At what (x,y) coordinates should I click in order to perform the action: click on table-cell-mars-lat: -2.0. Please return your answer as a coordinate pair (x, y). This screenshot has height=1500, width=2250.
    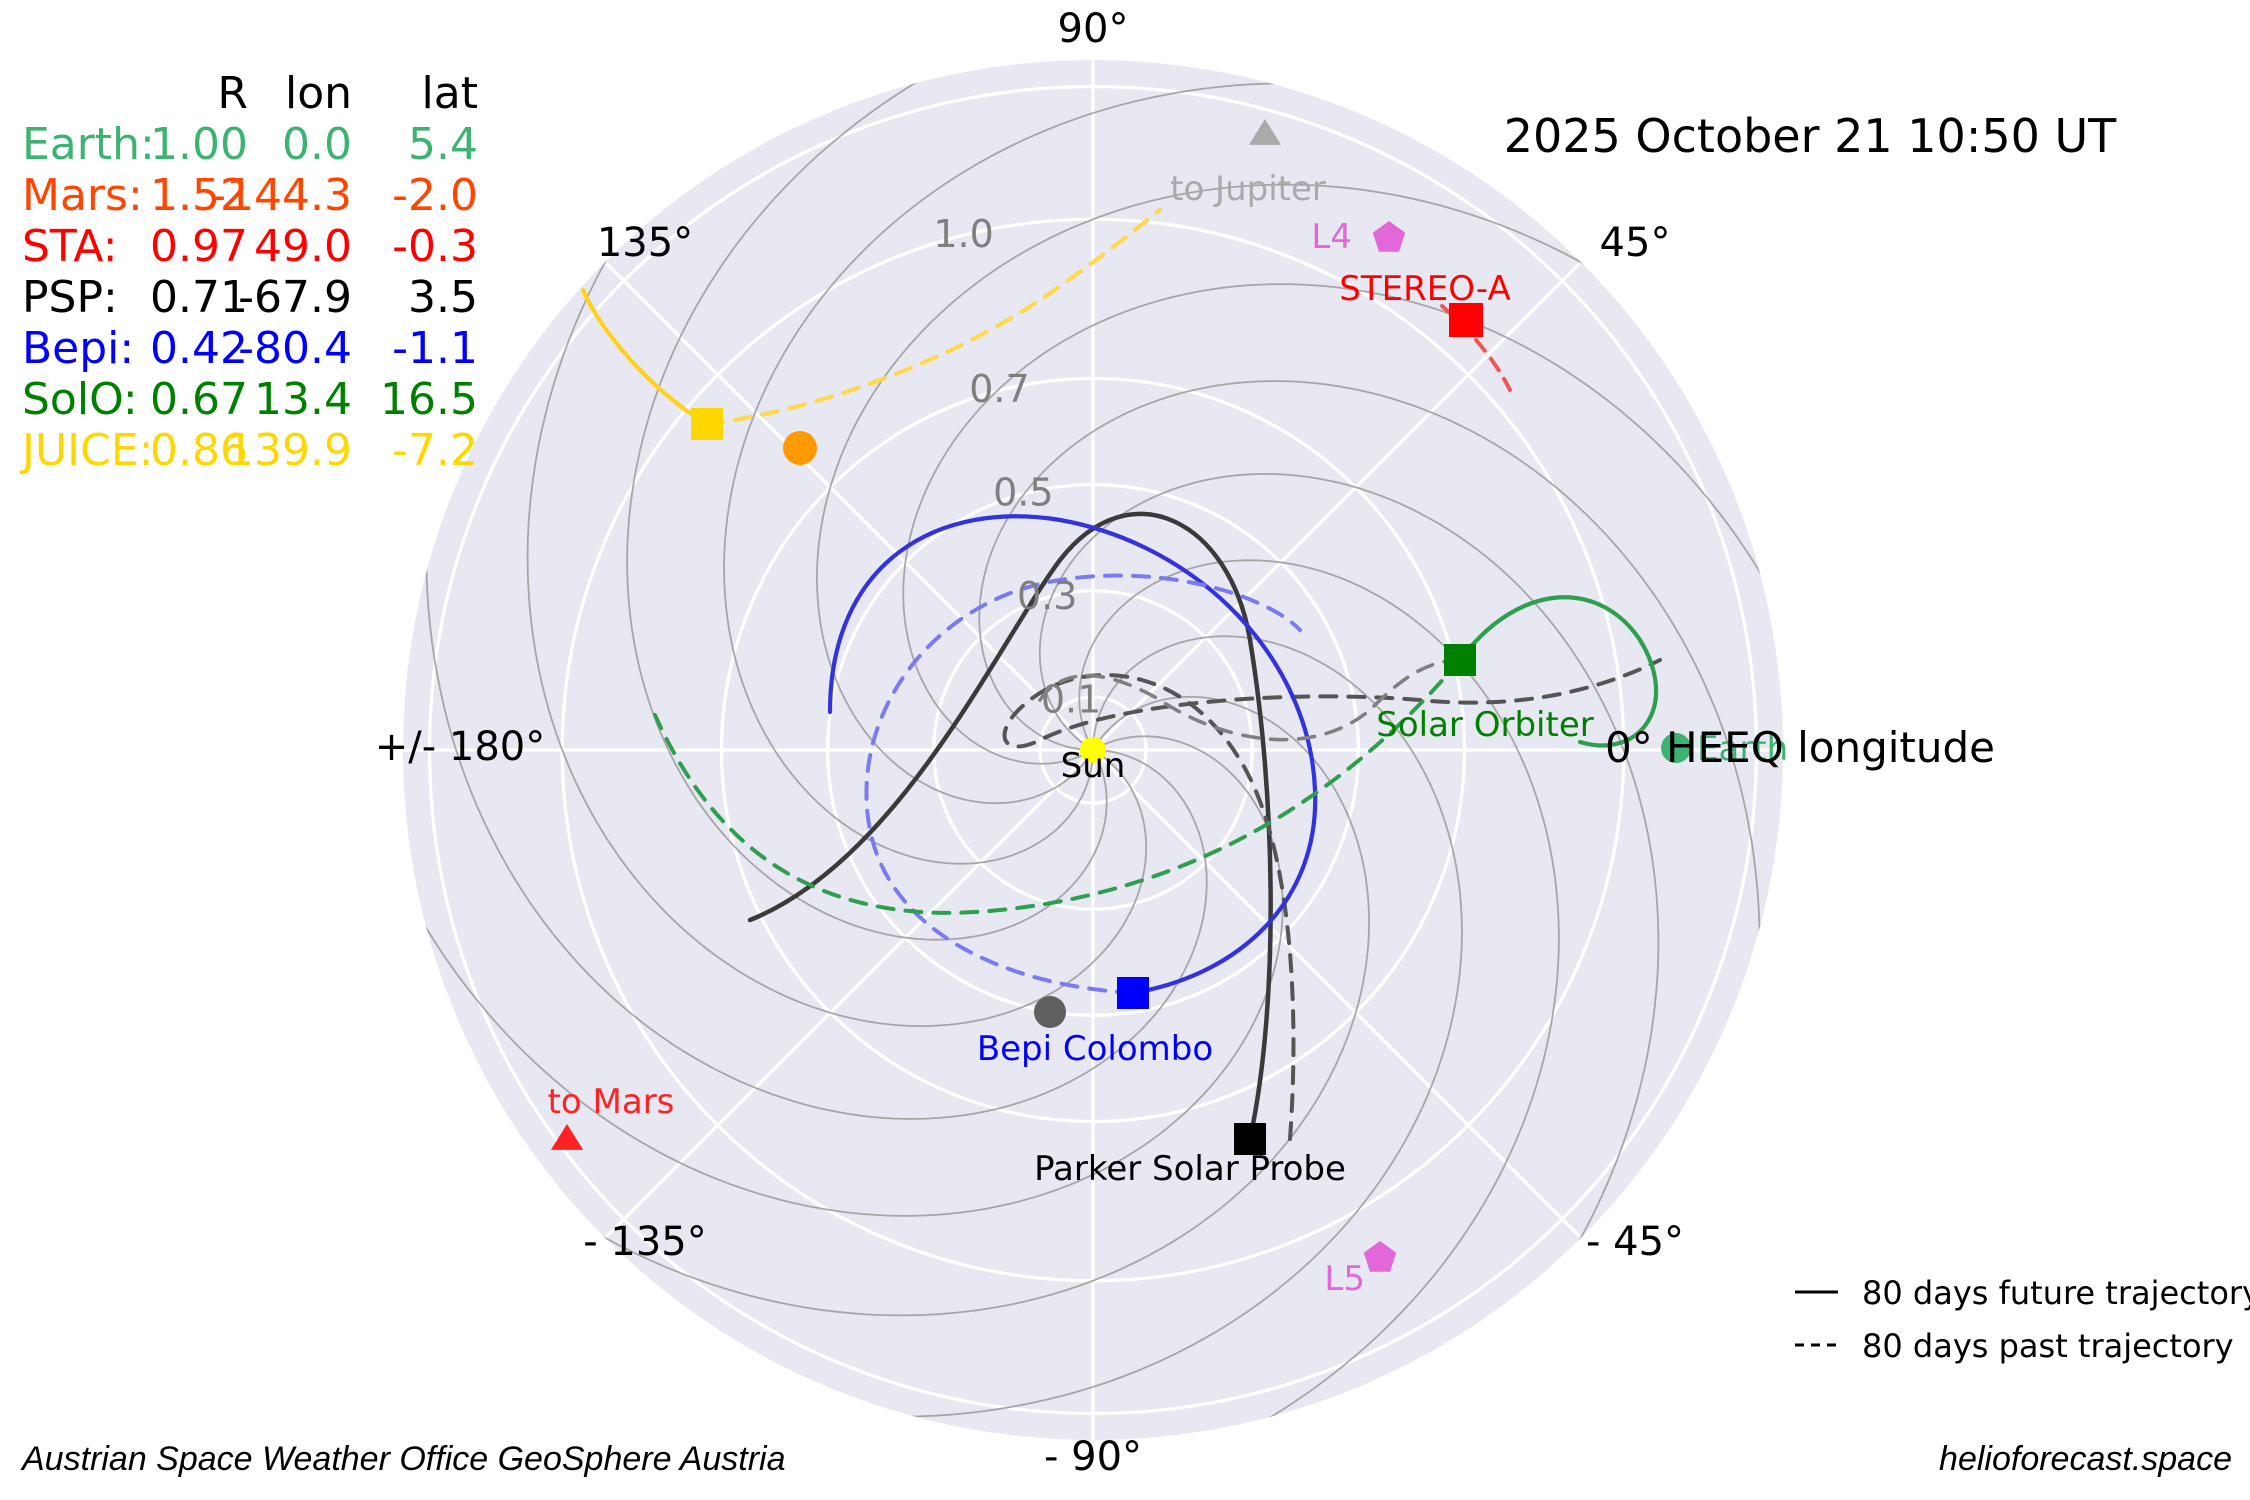
    Looking at the image, I should click on (435, 195).